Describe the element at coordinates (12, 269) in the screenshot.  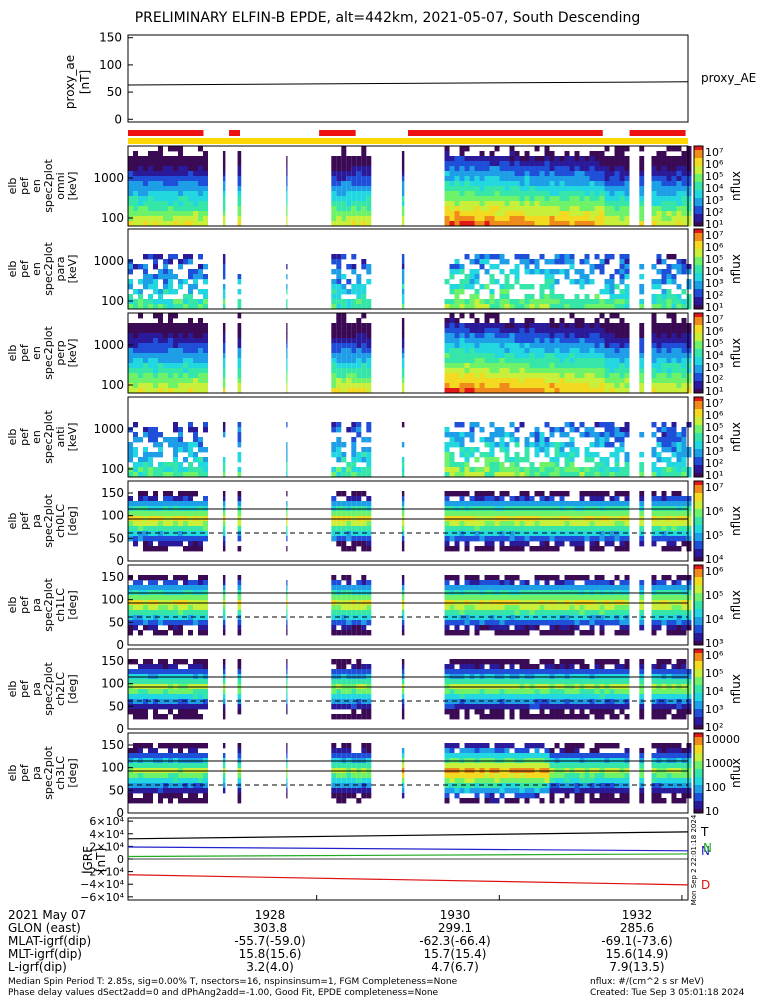
I see `spec-ylabel: elb` at that location.